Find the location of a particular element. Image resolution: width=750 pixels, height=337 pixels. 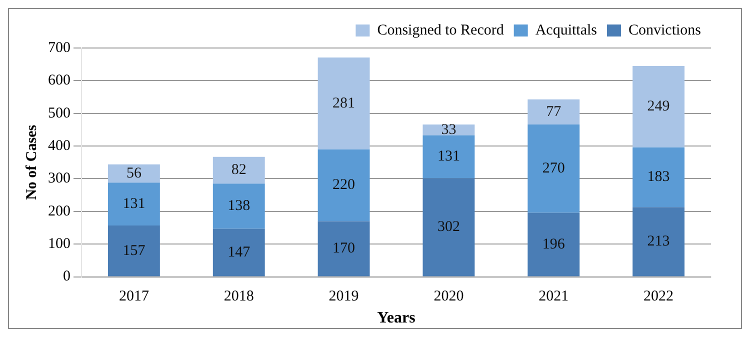

legend-label: Consigned to Record is located at coordinates (440, 30).